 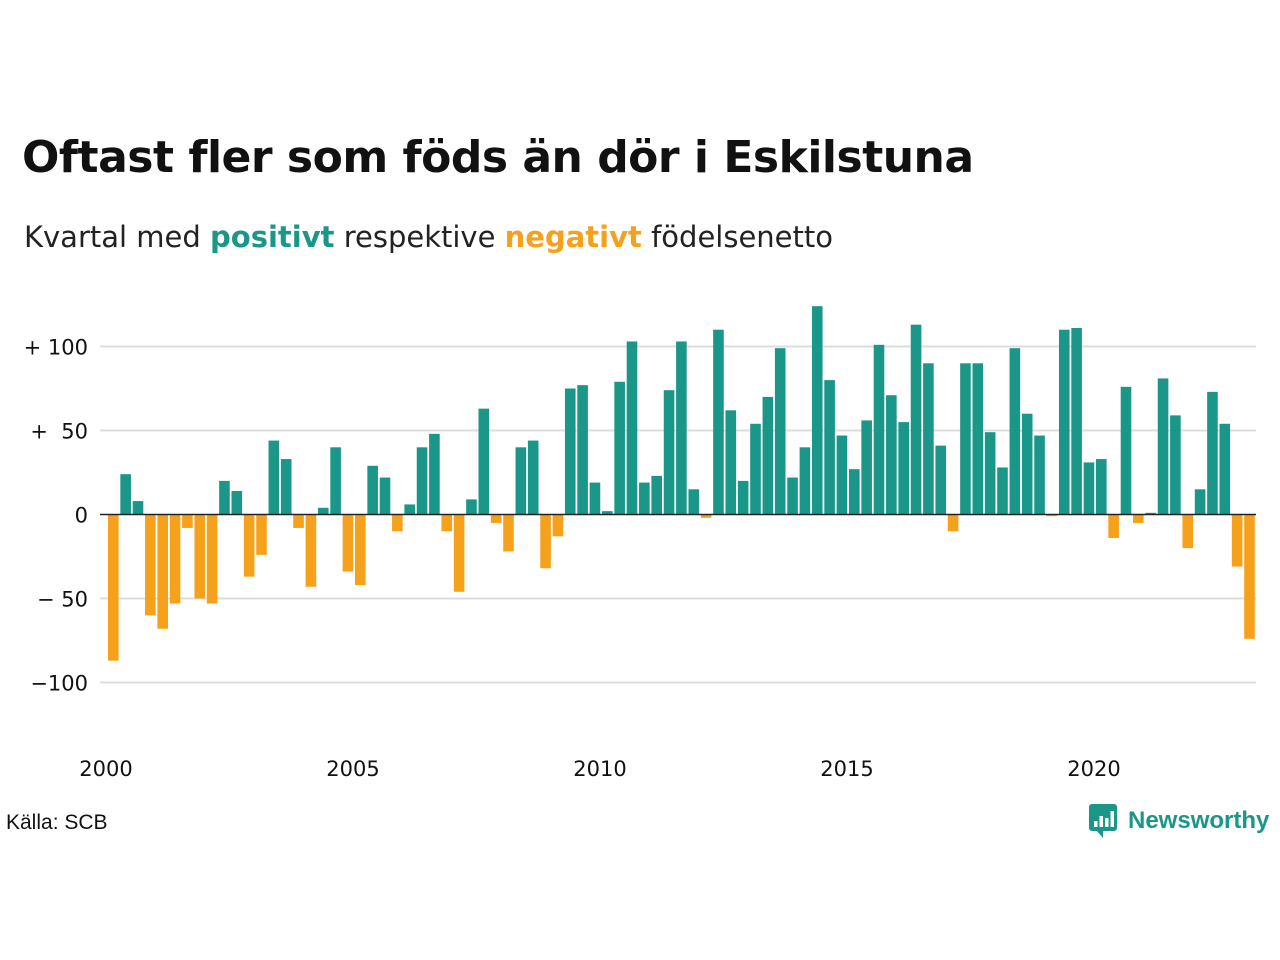 I want to click on y-tick-label: − 50, so click(x=62, y=600).